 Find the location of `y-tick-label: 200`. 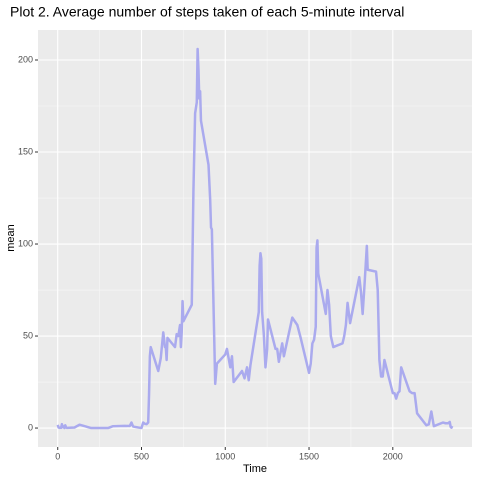

y-tick-label: 200 is located at coordinates (25, 59).